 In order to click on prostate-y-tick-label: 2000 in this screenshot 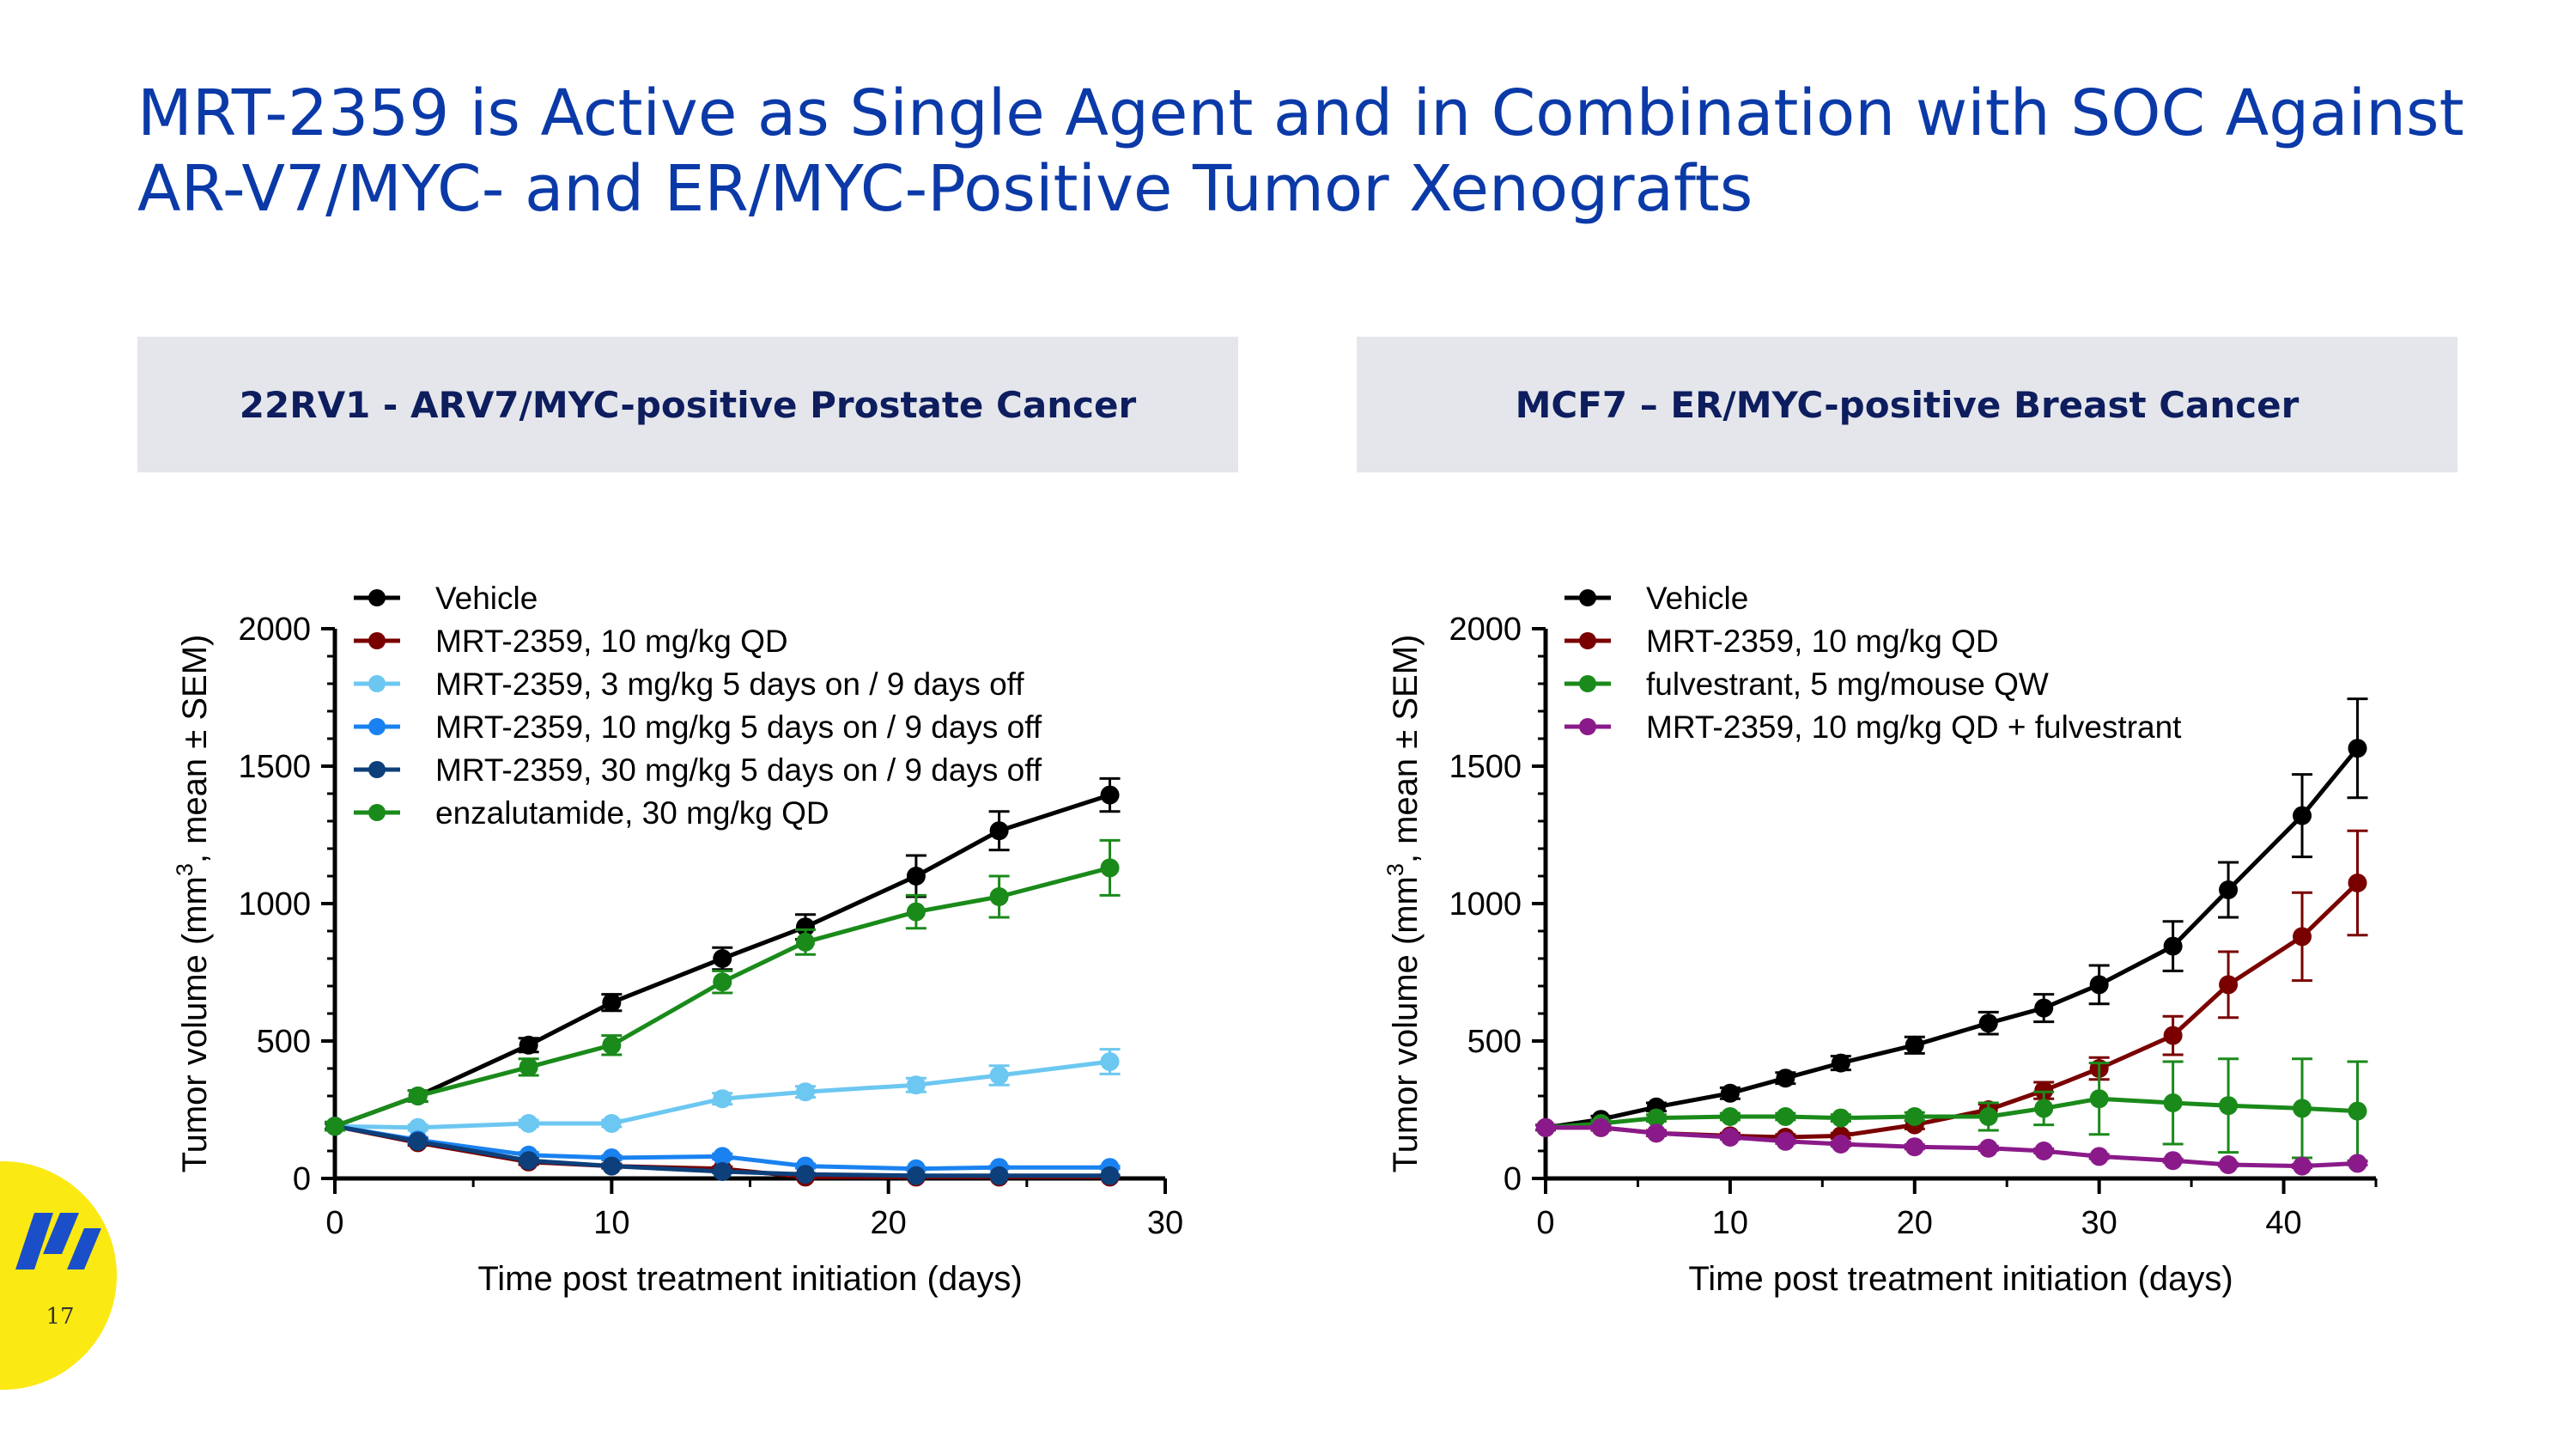, I will do `click(274, 630)`.